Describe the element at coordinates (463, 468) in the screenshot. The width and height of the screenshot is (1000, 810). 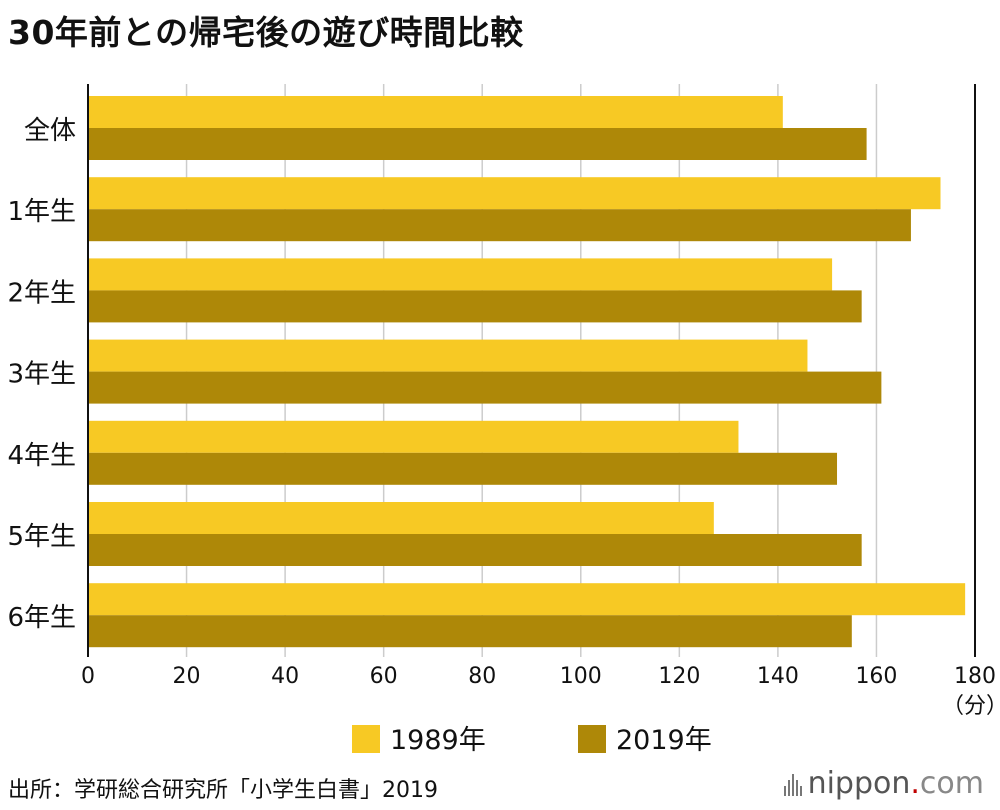
I see `bar-2019年-4年生` at that location.